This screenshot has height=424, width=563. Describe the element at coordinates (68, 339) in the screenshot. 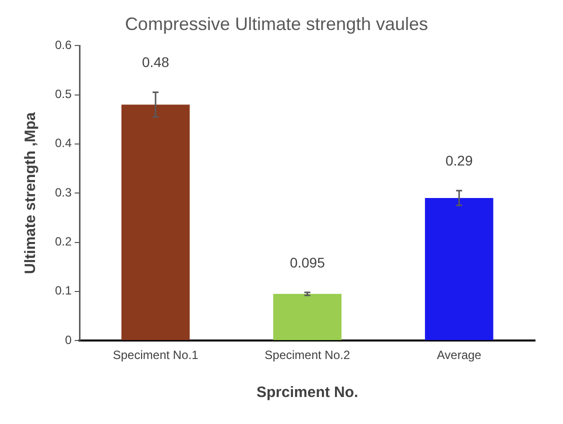

I see `y-tick-label: 0` at that location.